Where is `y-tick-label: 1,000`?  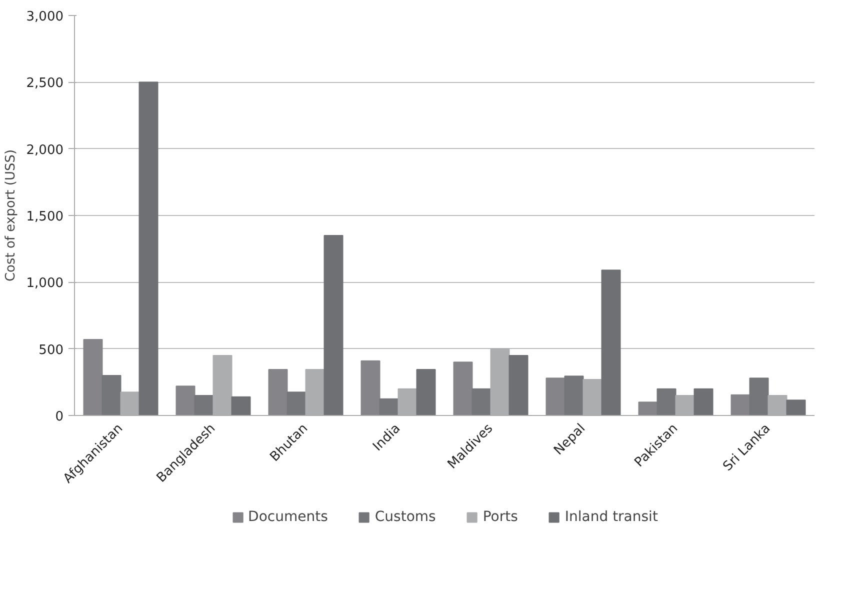 y-tick-label: 1,000 is located at coordinates (45, 284).